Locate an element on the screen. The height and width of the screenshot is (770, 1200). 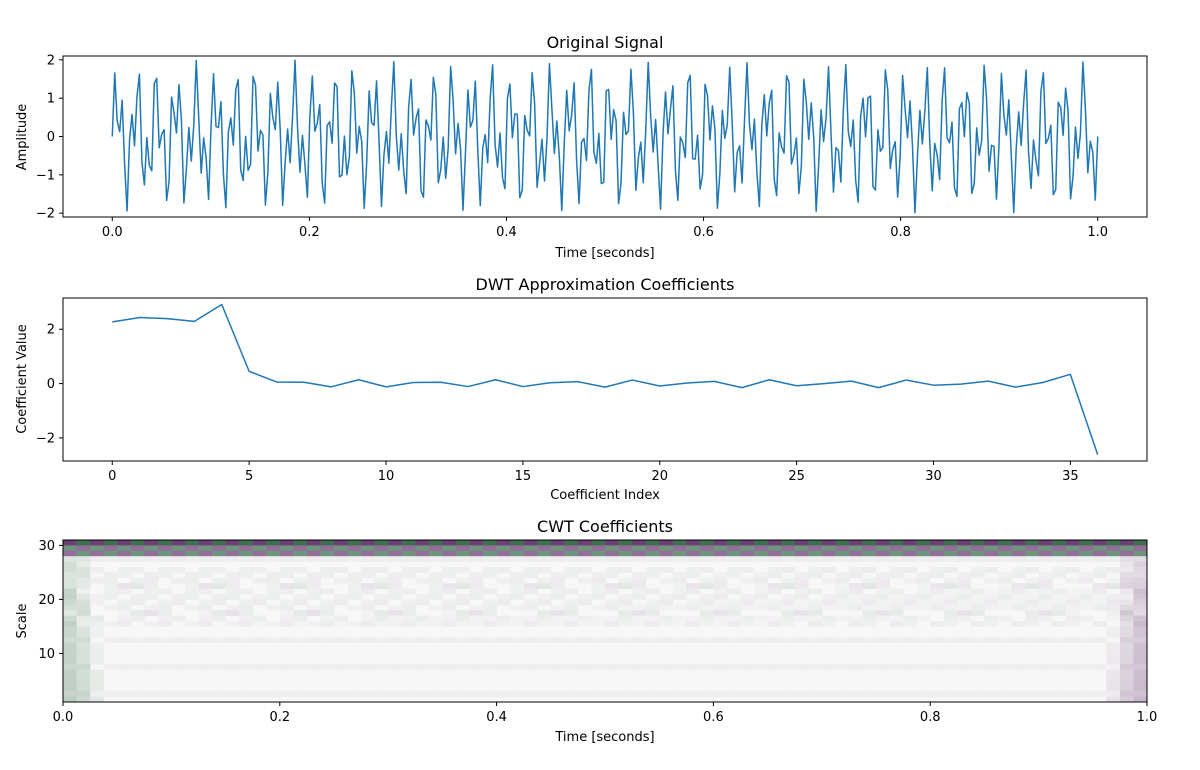
dwt-y-label: Coefficient Value is located at coordinates (22, 379).